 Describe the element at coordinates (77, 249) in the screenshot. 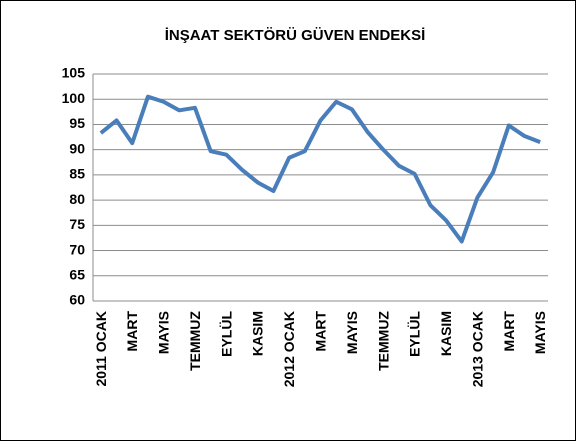

I see `y-tick-label: 70` at that location.